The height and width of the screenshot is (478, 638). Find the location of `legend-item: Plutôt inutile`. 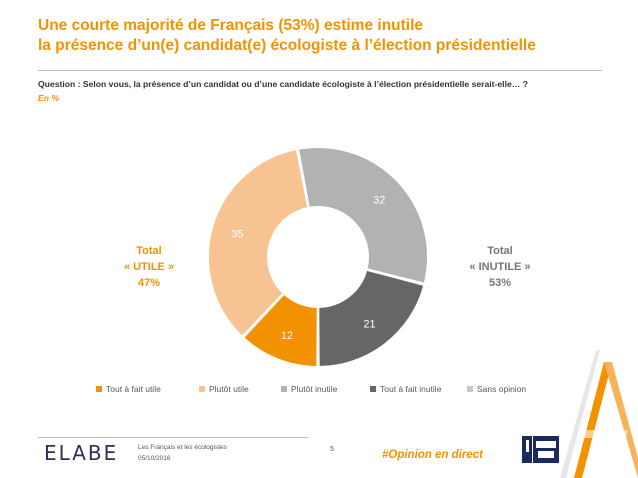

legend-item: Plutôt inutile is located at coordinates (309, 389).